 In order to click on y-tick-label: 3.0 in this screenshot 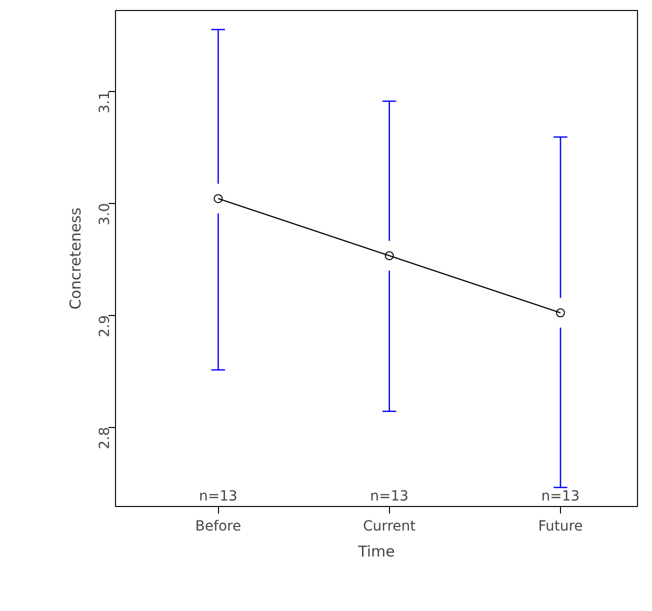, I will do `click(105, 214)`.